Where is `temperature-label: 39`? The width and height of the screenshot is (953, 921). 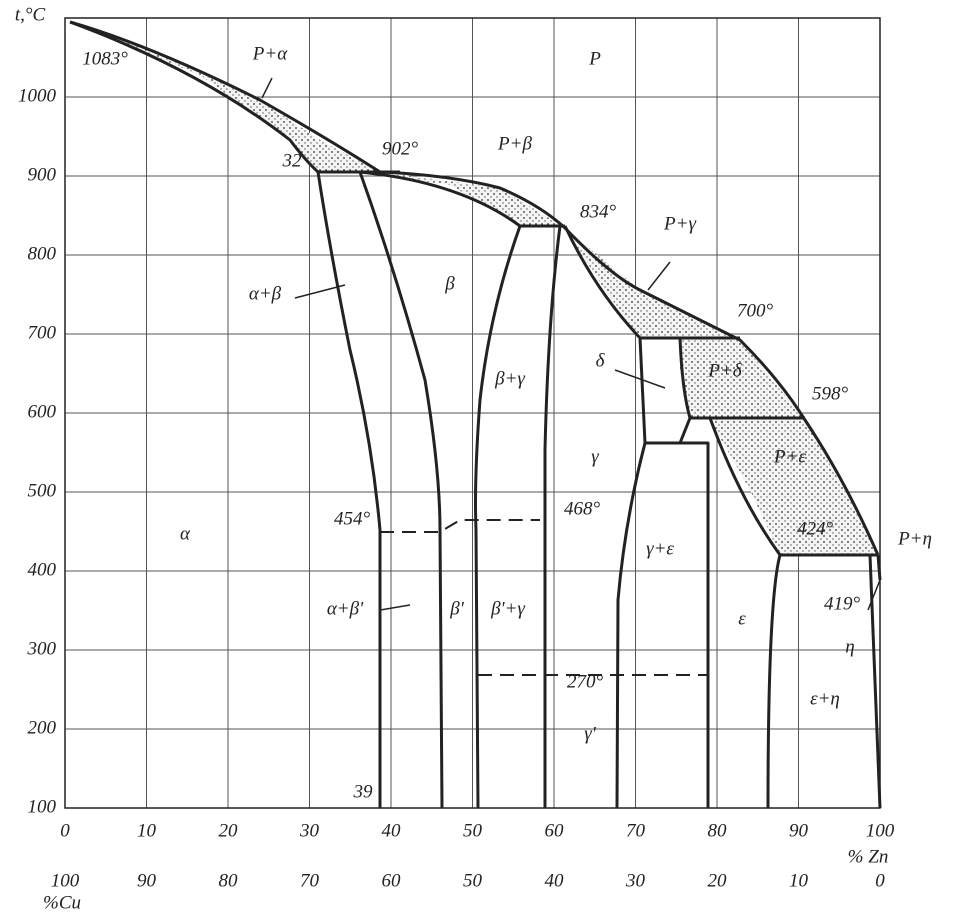
temperature-label: 39 is located at coordinates (363, 791).